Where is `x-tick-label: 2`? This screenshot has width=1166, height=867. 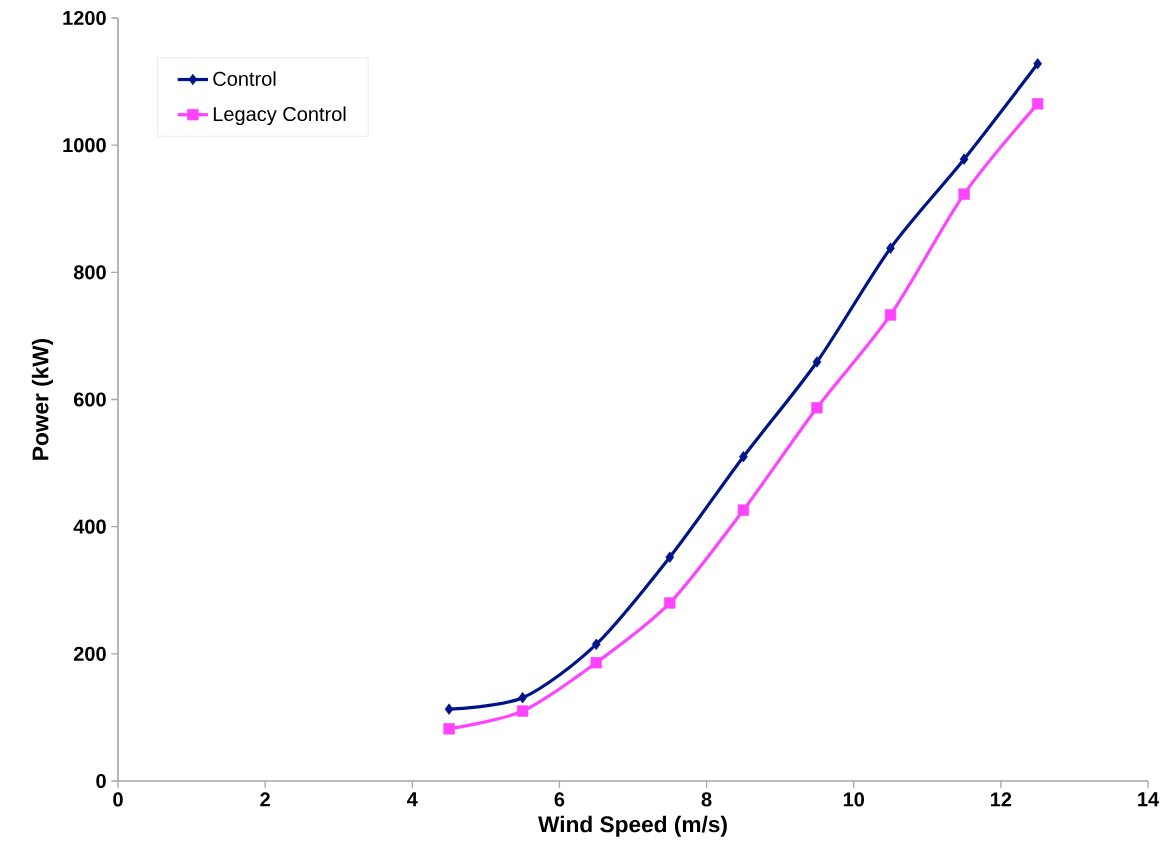
x-tick-label: 2 is located at coordinates (265, 799).